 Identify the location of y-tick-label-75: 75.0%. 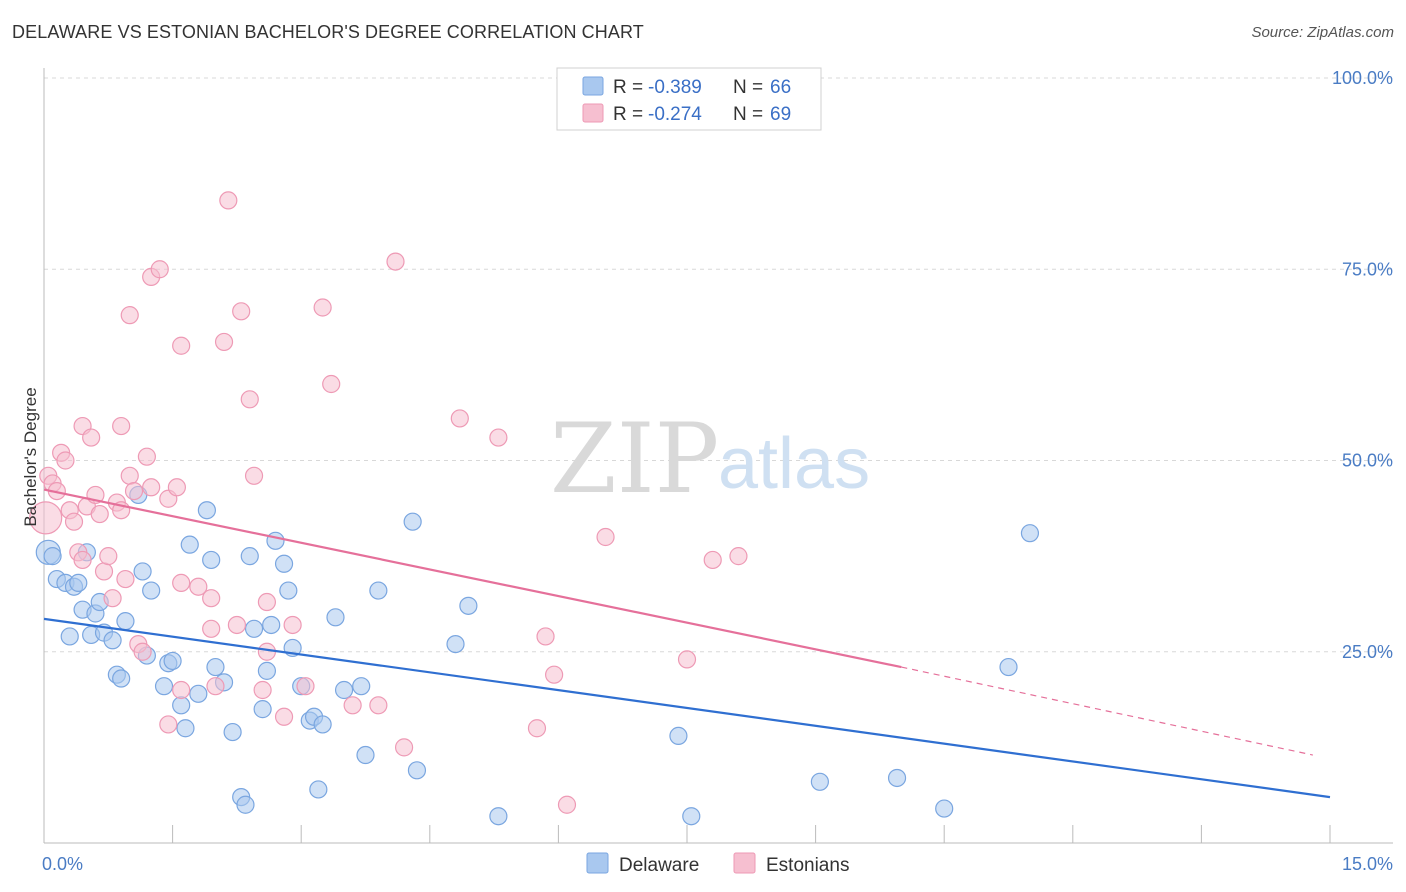
(1367, 269).